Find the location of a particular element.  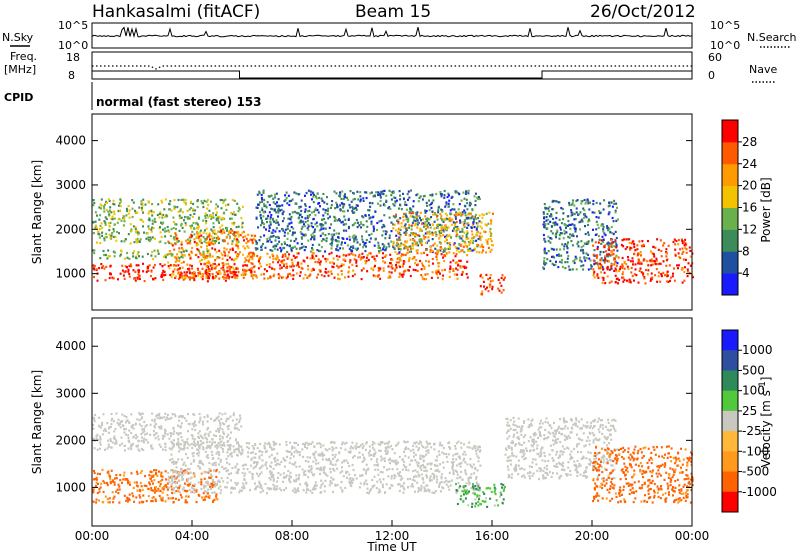

freq-unit-label: [MHz] is located at coordinates (20, 69).